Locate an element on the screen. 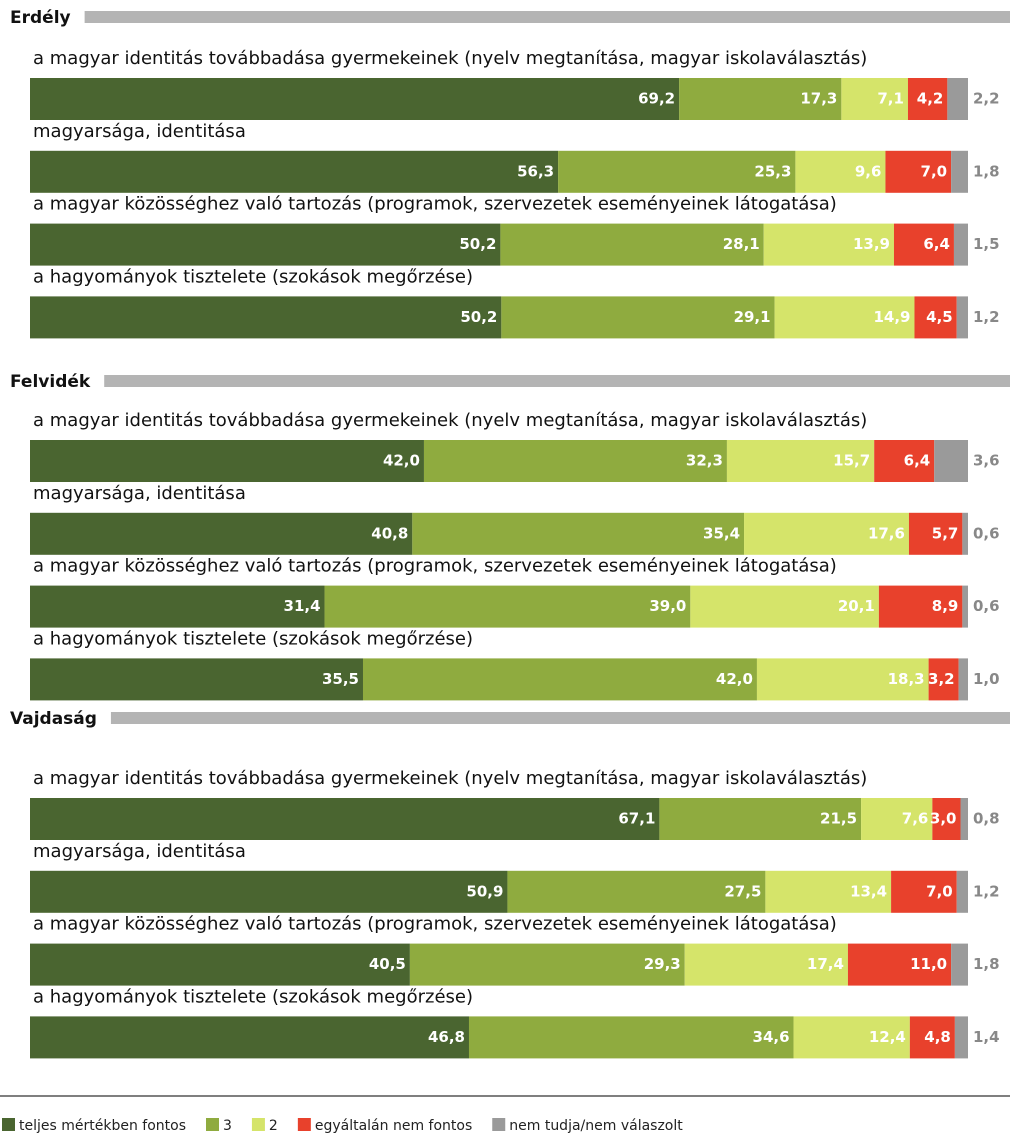  group-title: Erdély is located at coordinates (40, 18).